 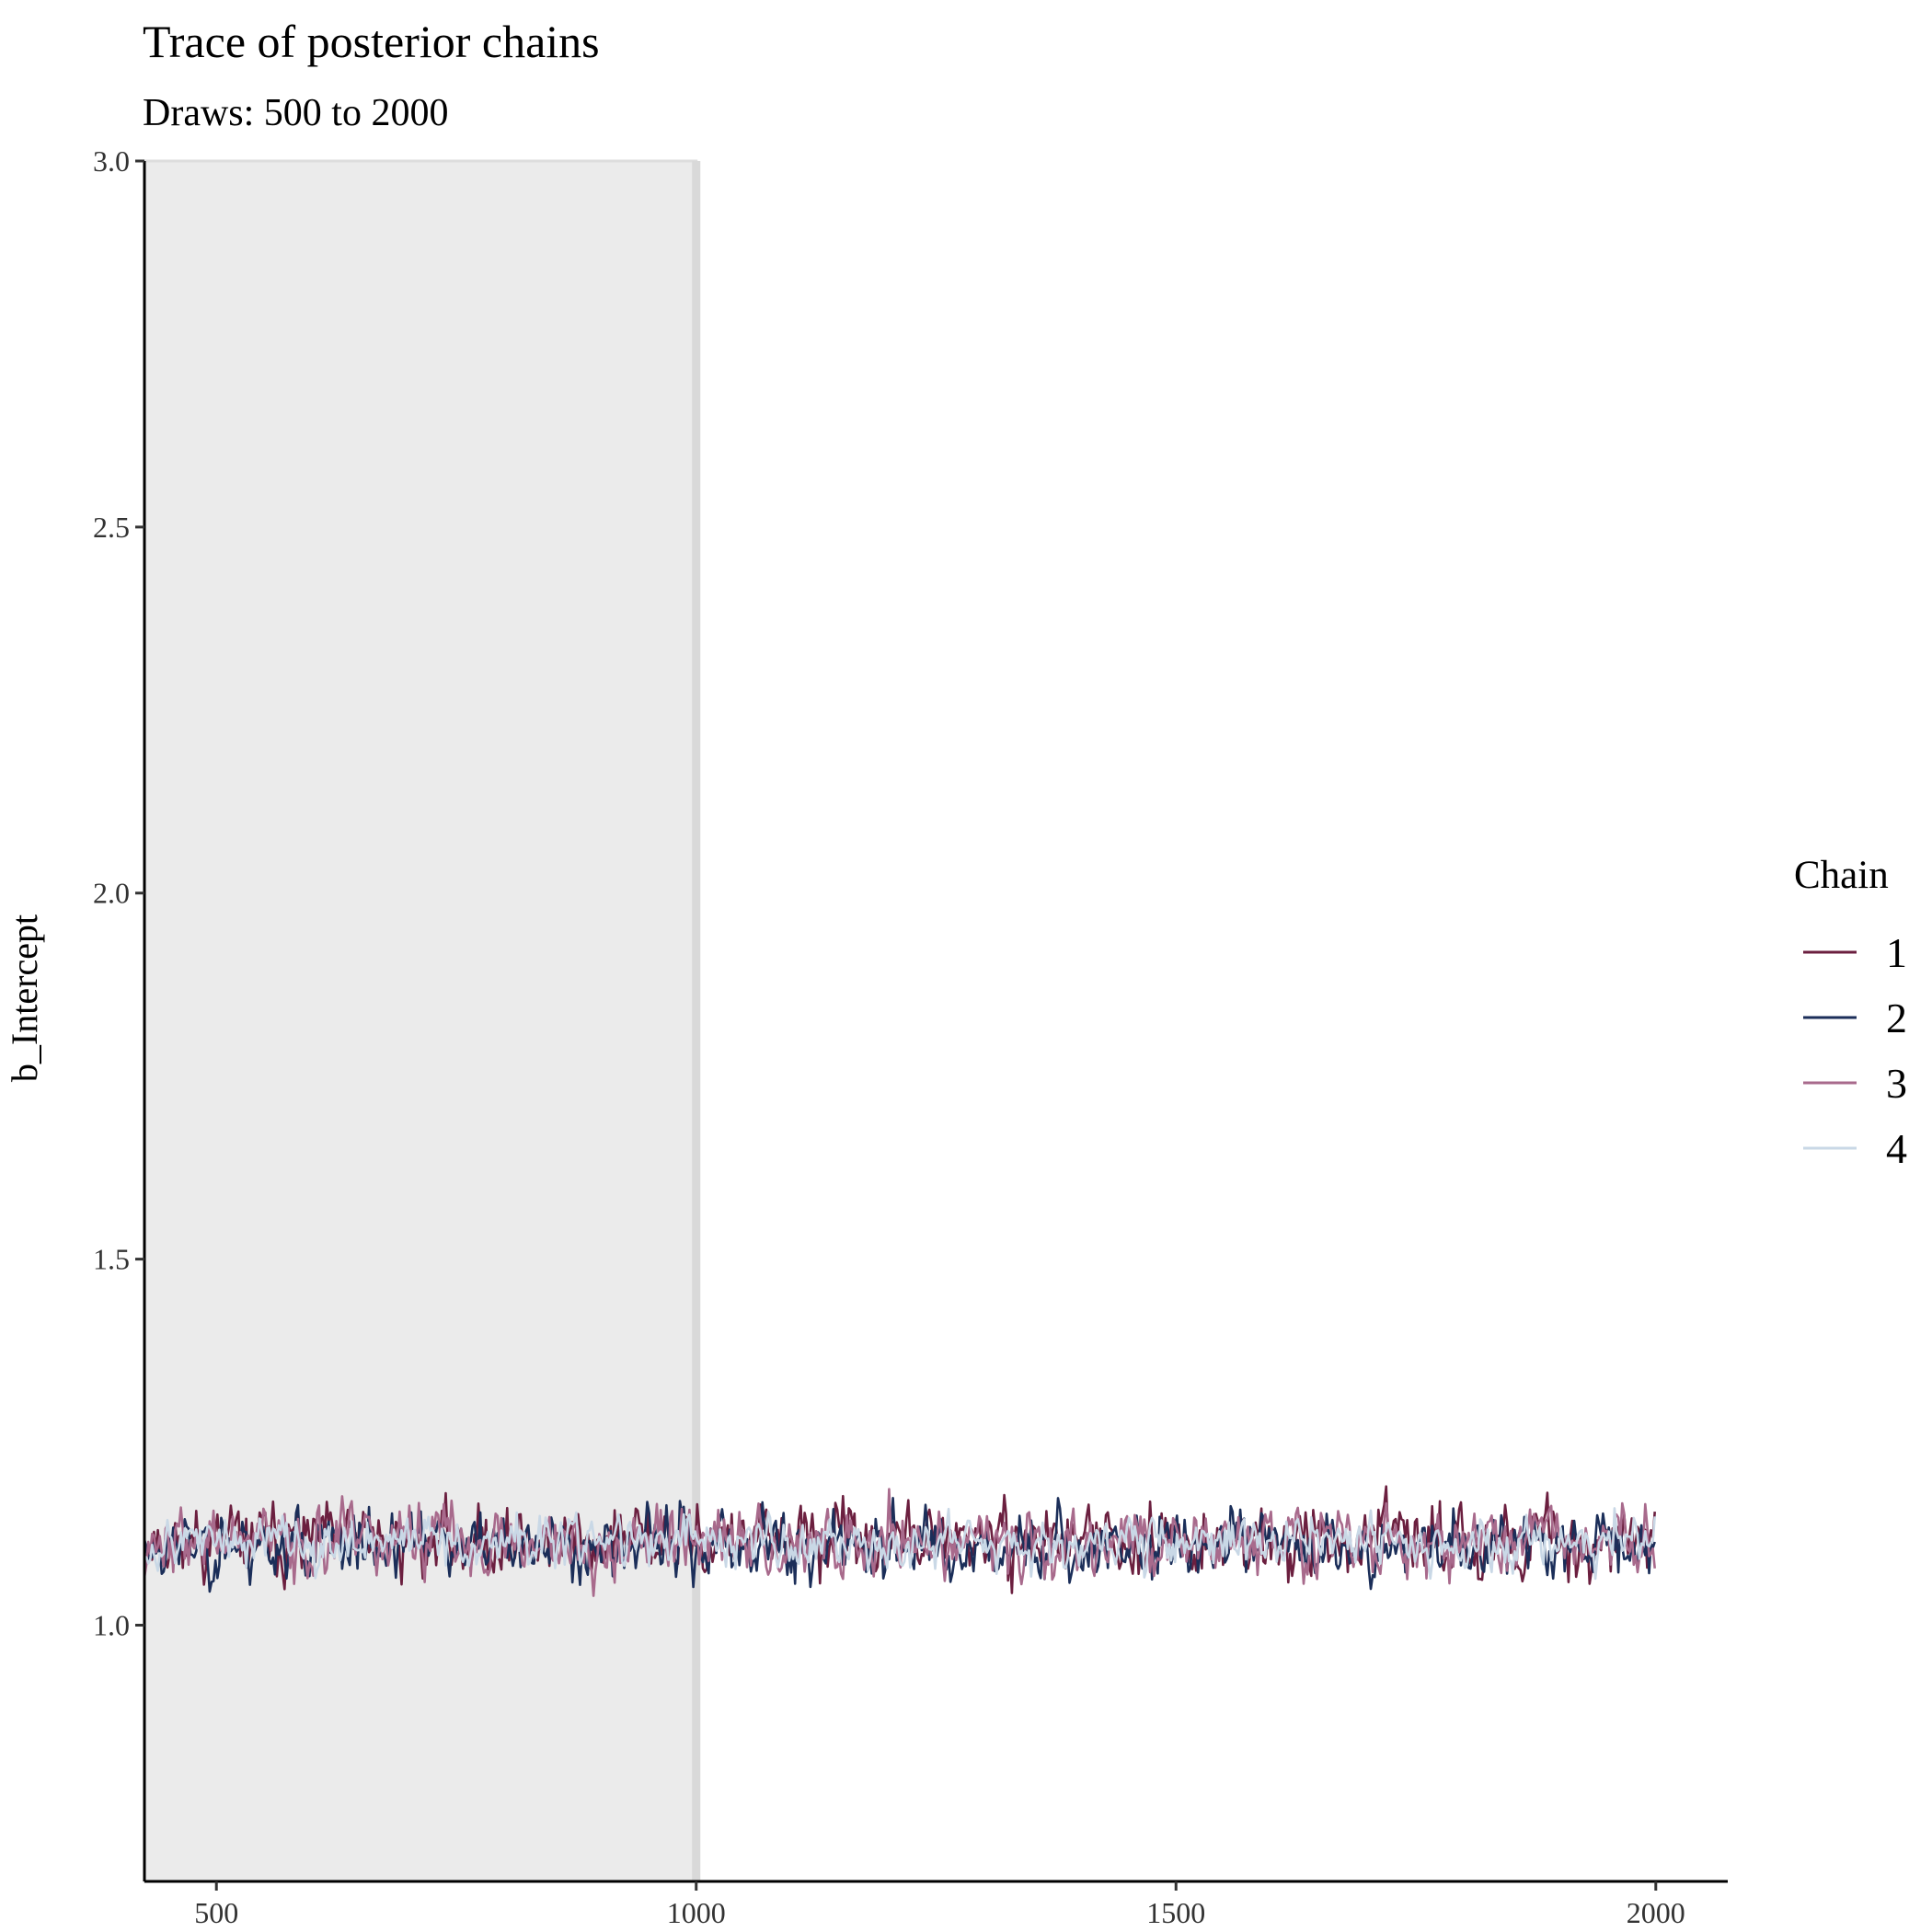 I want to click on x-axis-ticks: 500 1000 1500 2000, so click(x=939, y=1905).